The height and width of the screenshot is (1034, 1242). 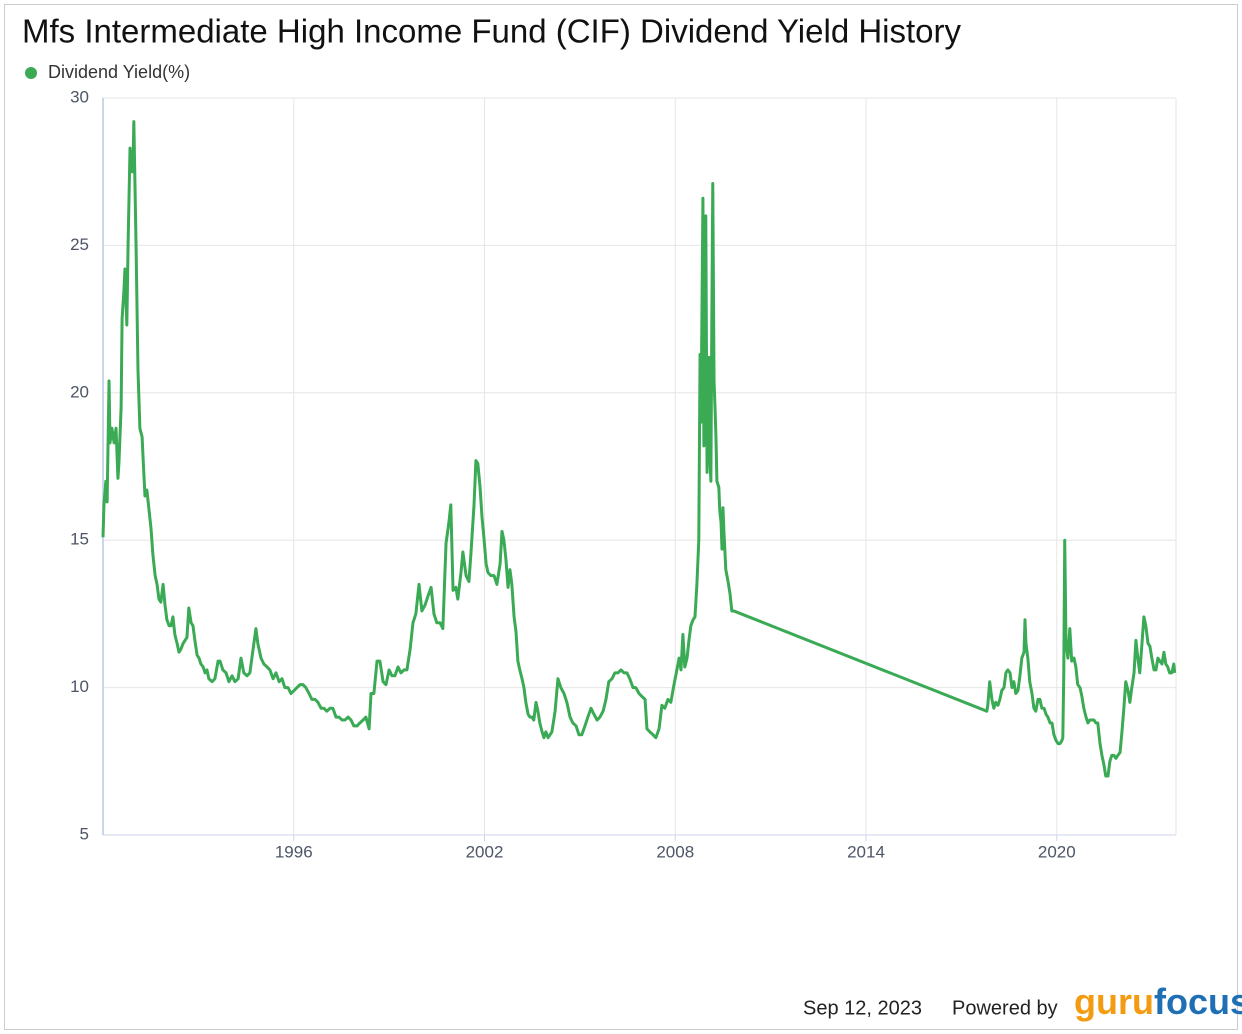 I want to click on x-tick-label: 1996, so click(x=294, y=851).